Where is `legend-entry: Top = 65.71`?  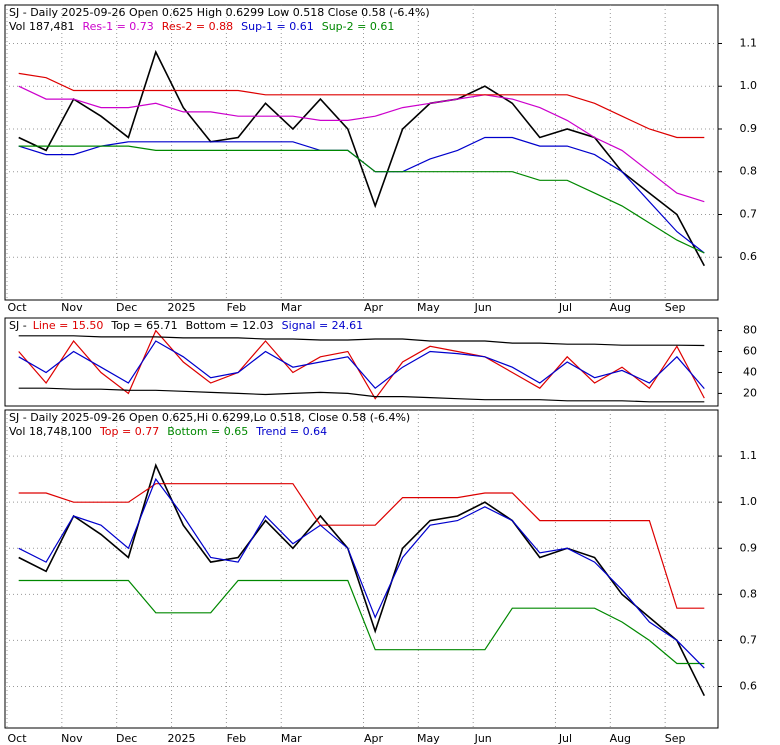
legend-entry: Top = 65.71 is located at coordinates (143, 325).